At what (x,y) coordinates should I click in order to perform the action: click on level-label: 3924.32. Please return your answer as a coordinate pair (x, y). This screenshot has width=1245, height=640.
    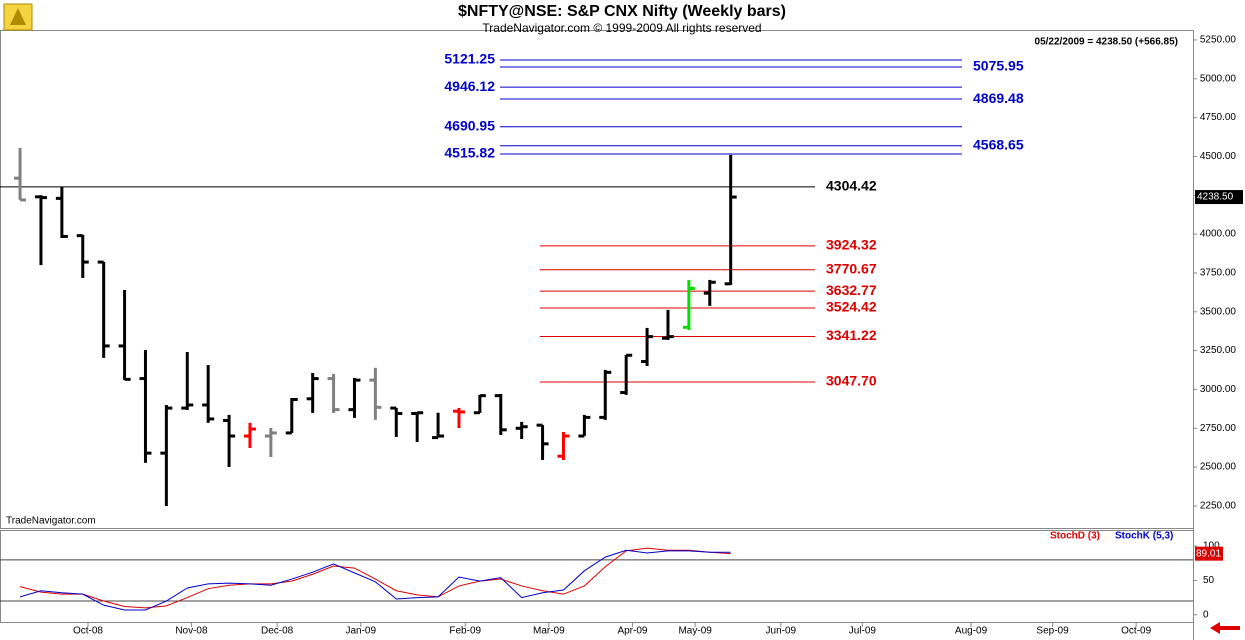
    Looking at the image, I should click on (851, 245).